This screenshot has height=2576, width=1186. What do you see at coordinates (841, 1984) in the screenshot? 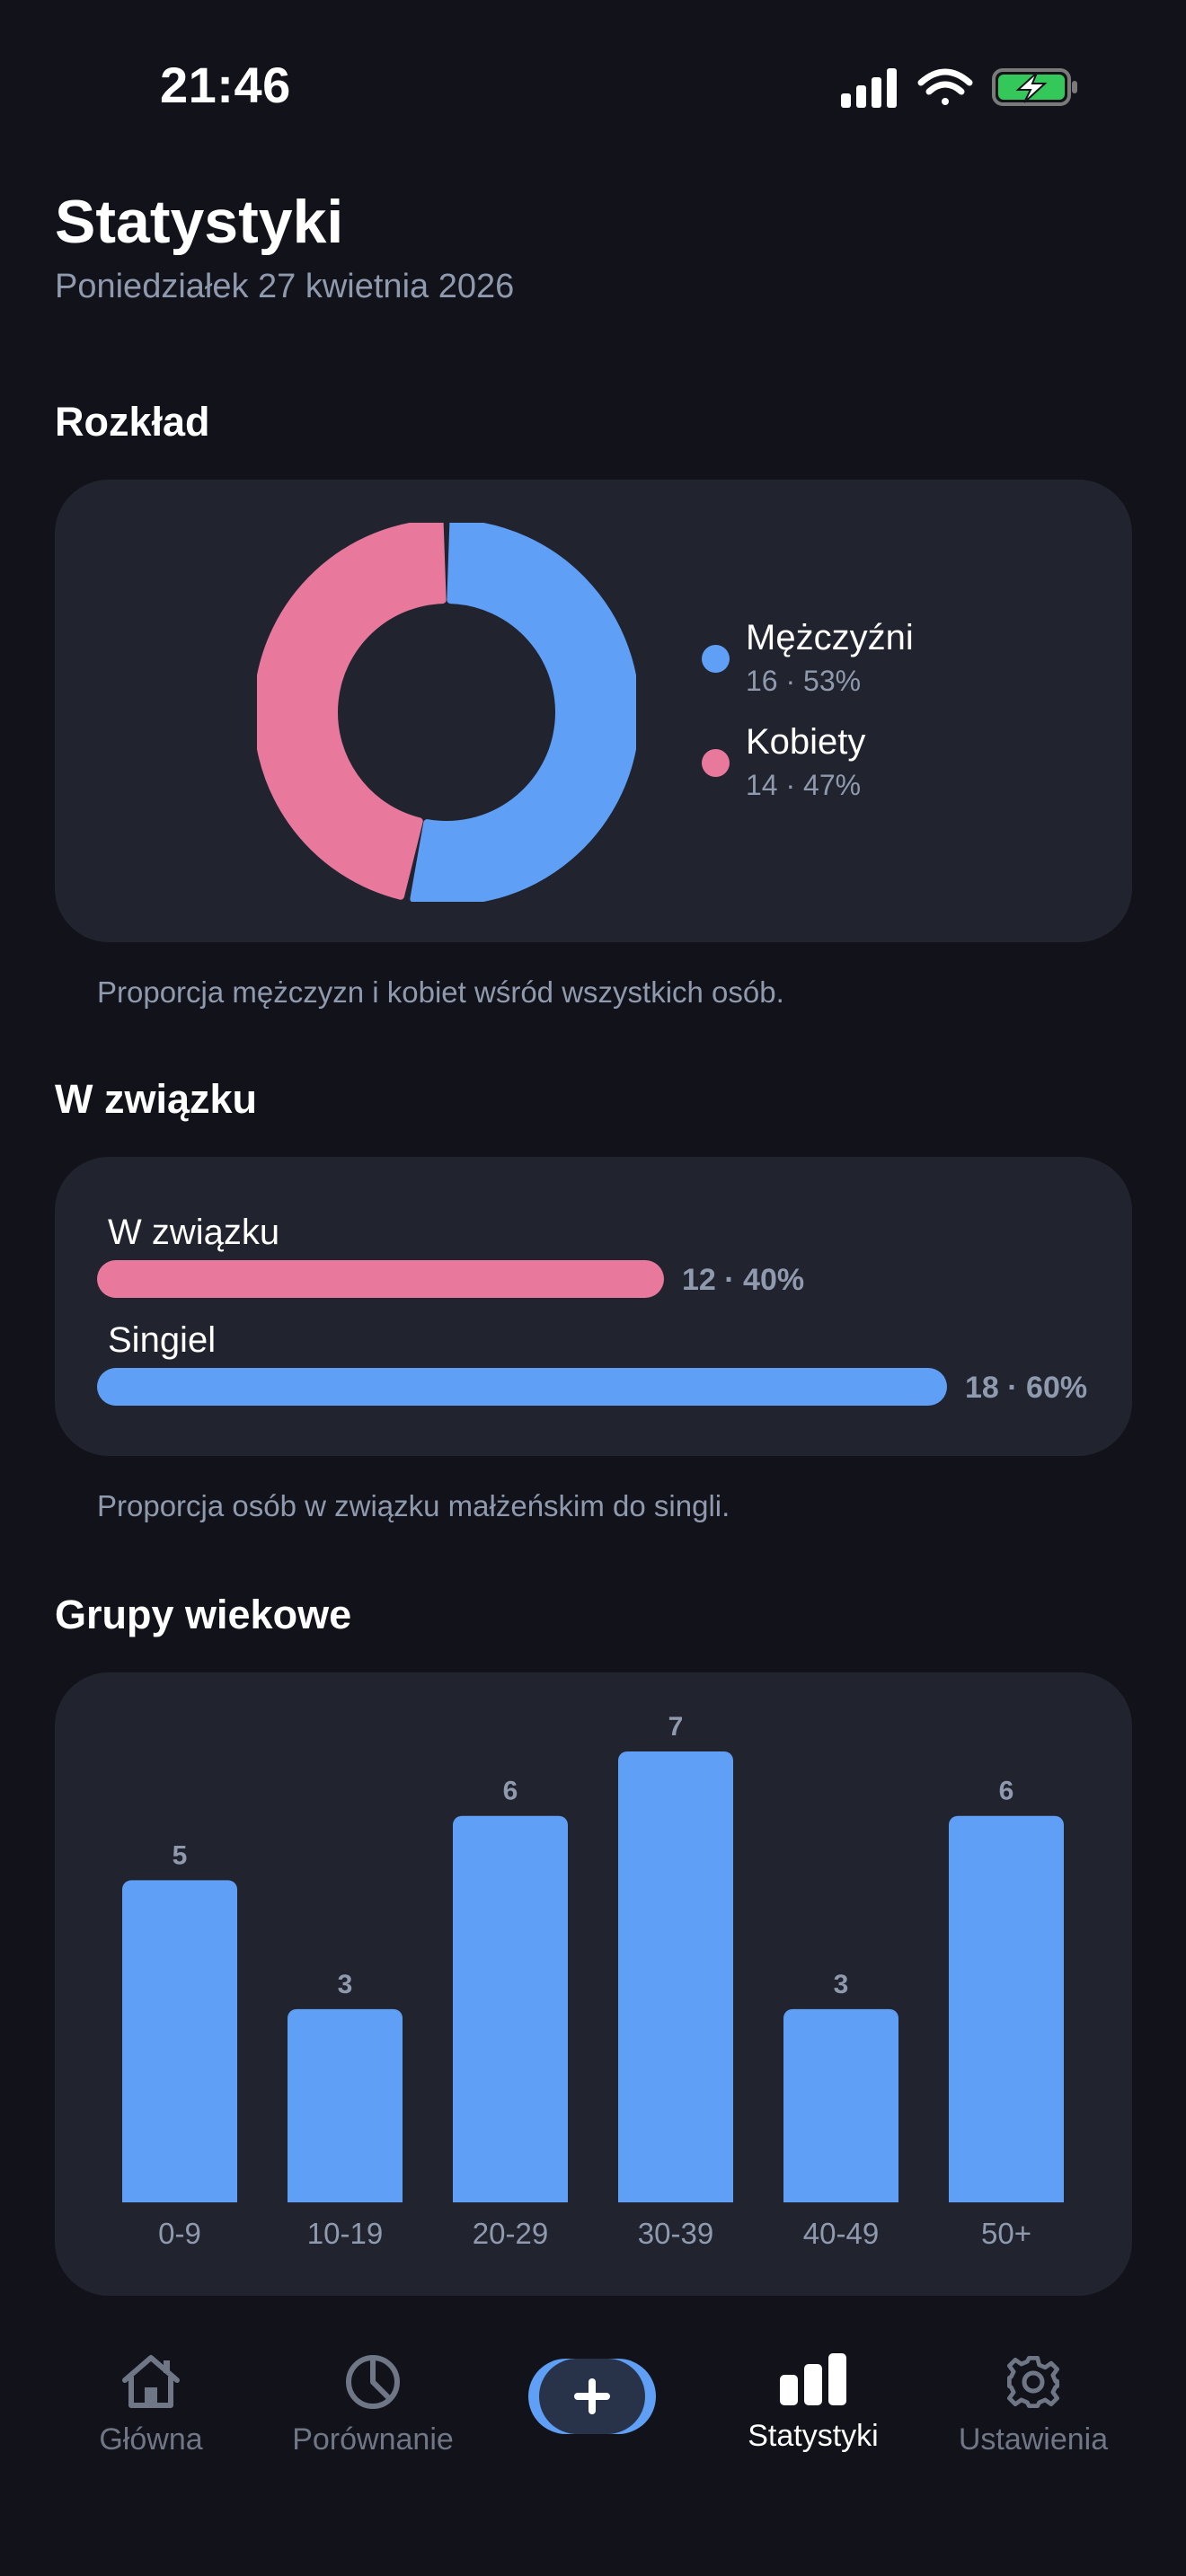
I see `age-bar-value-40-49: 3` at bounding box center [841, 1984].